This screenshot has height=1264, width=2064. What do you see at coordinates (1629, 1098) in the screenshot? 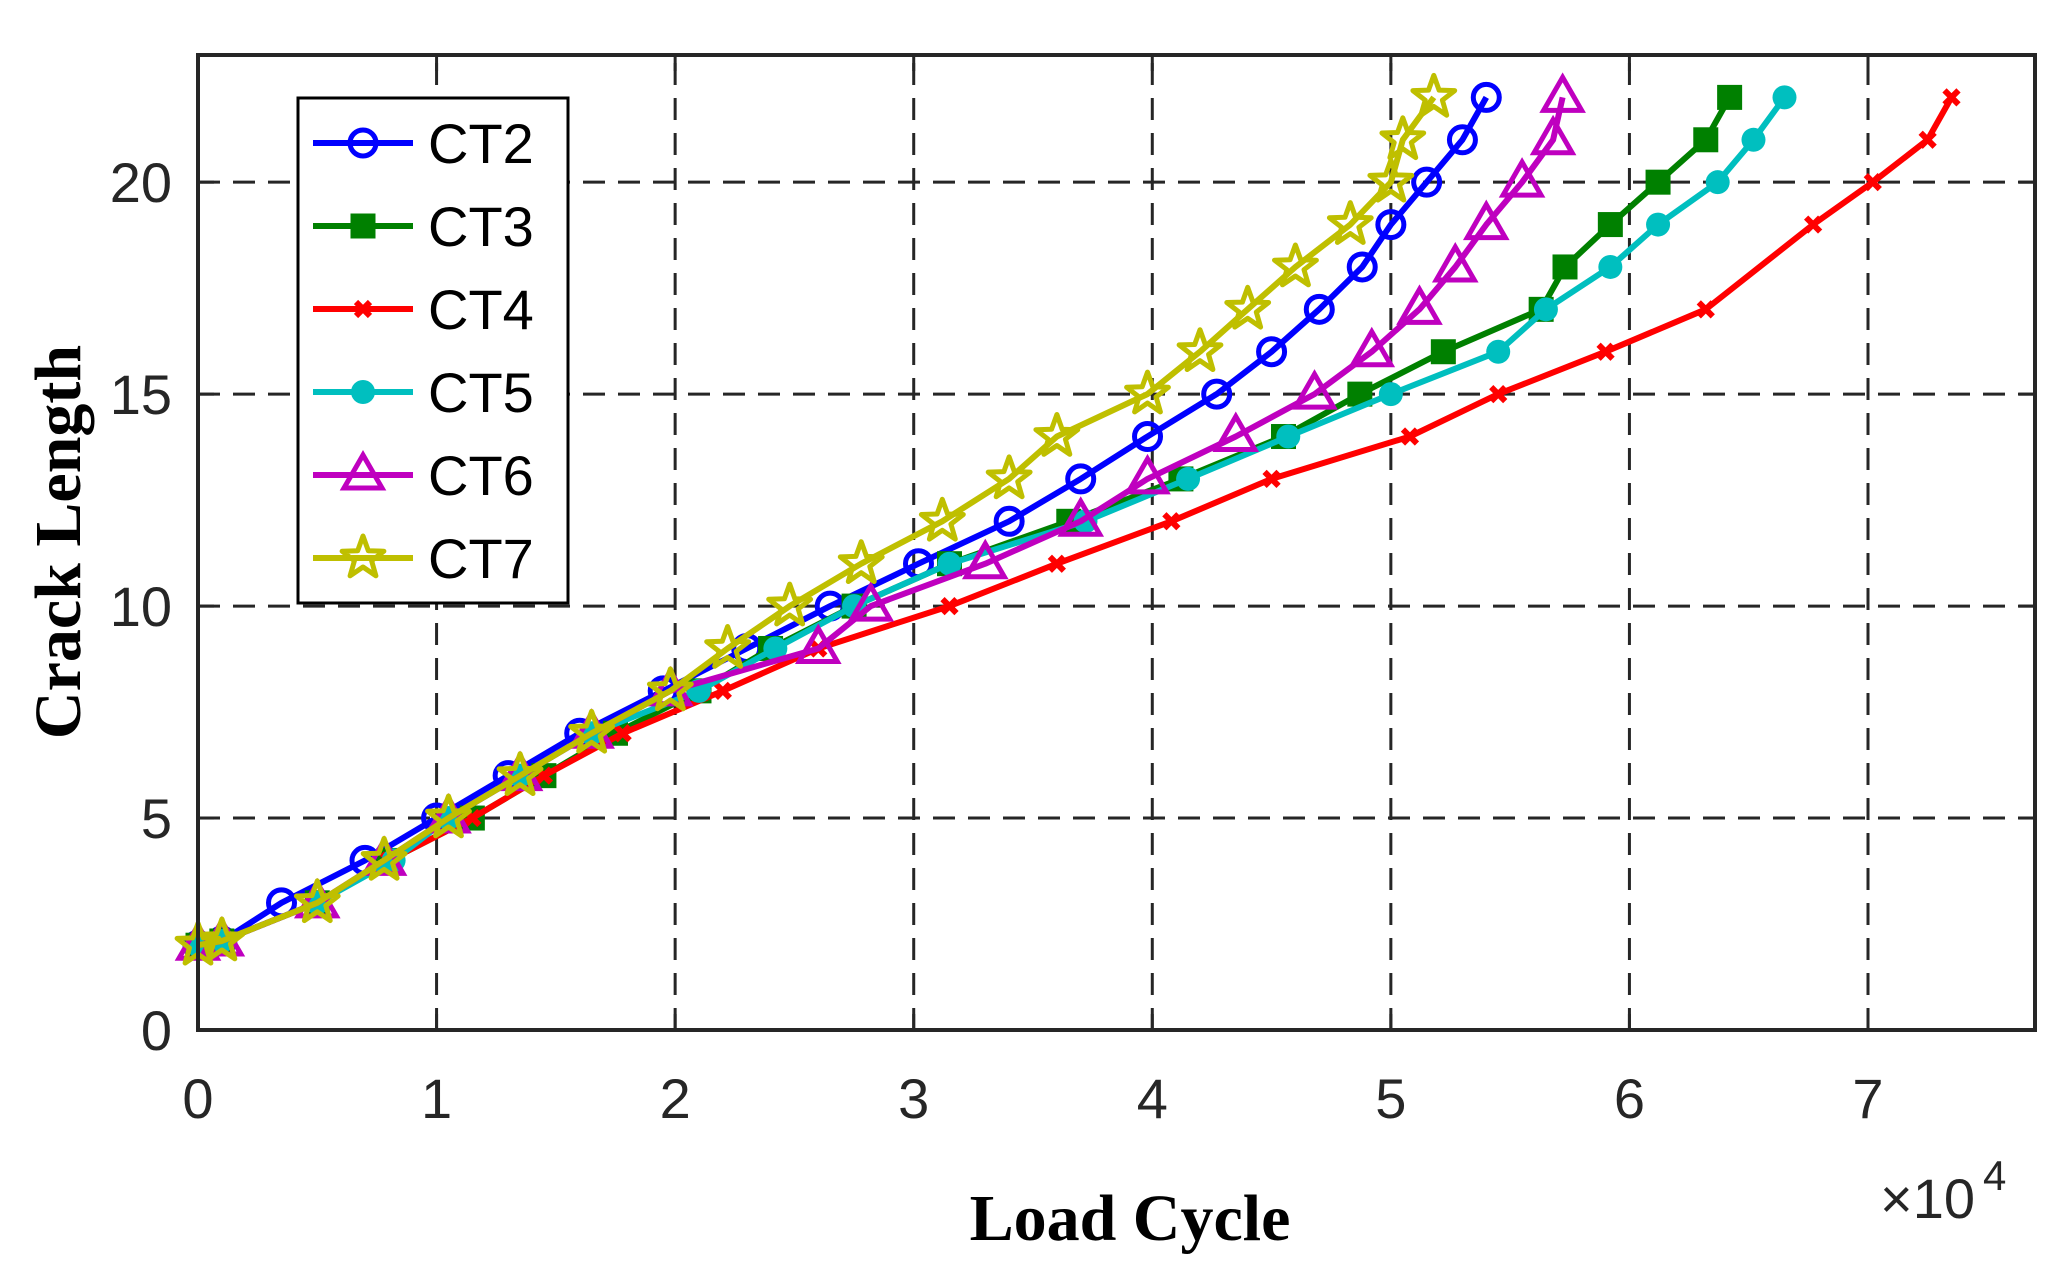
I see `x-tick-label: 6` at bounding box center [1629, 1098].